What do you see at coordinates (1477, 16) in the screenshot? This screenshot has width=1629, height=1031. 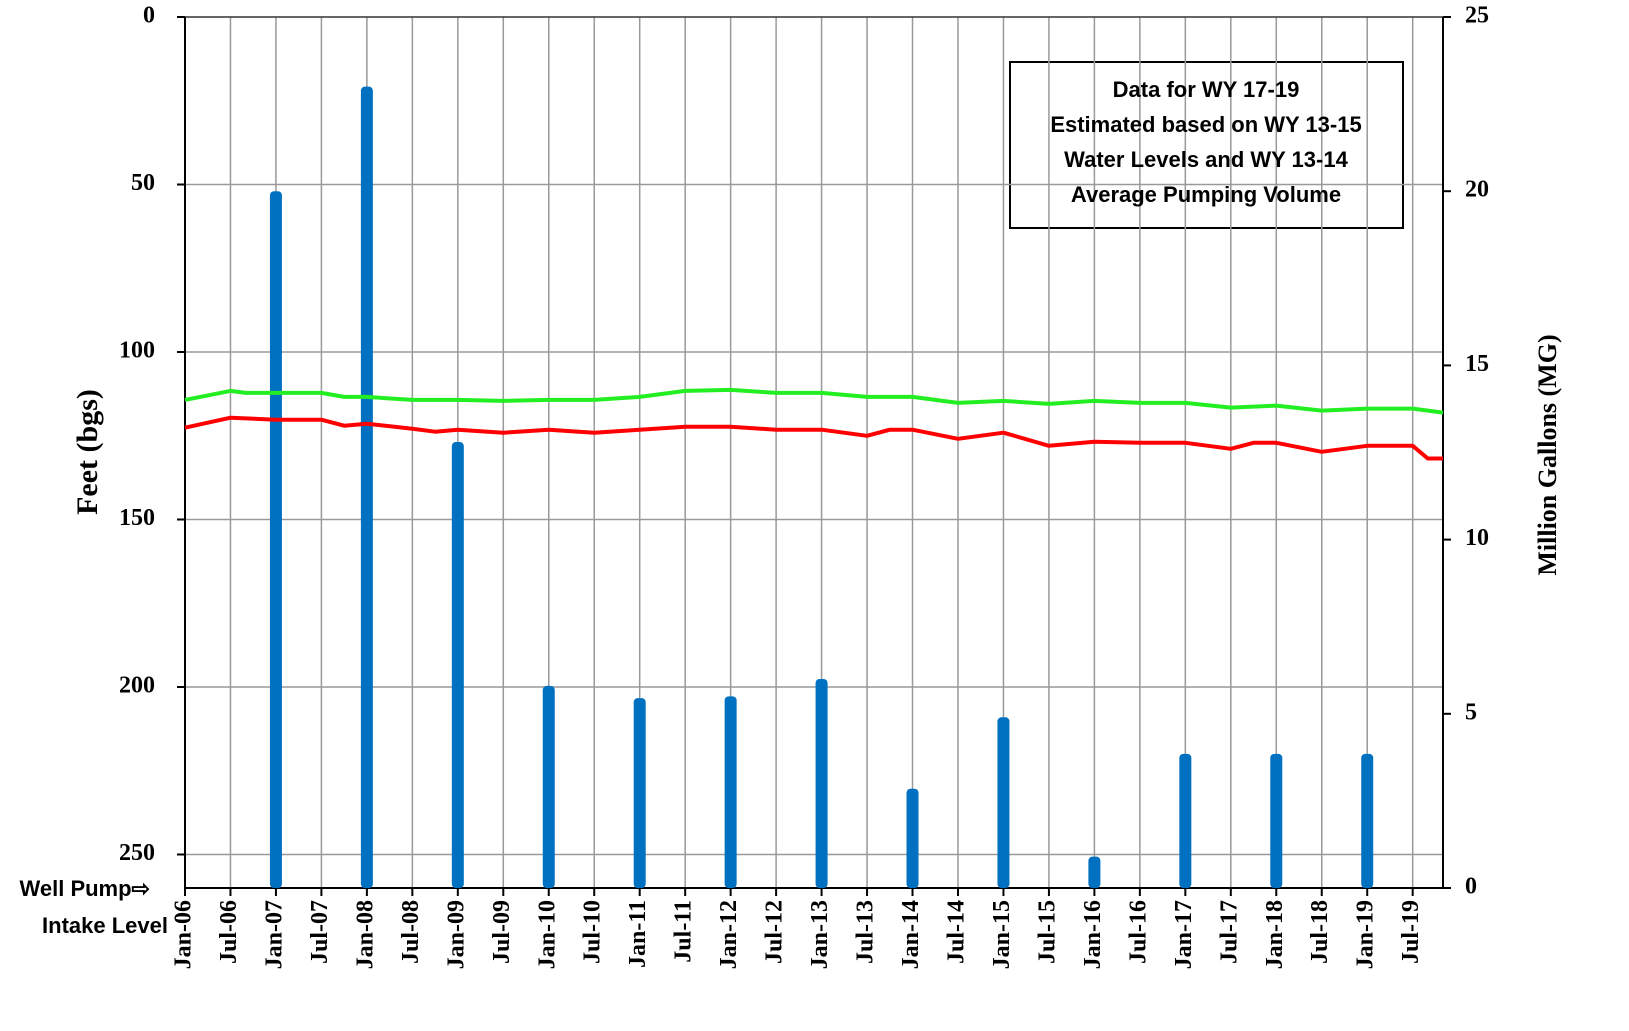 I see `y2-tick-label: 25` at bounding box center [1477, 16].